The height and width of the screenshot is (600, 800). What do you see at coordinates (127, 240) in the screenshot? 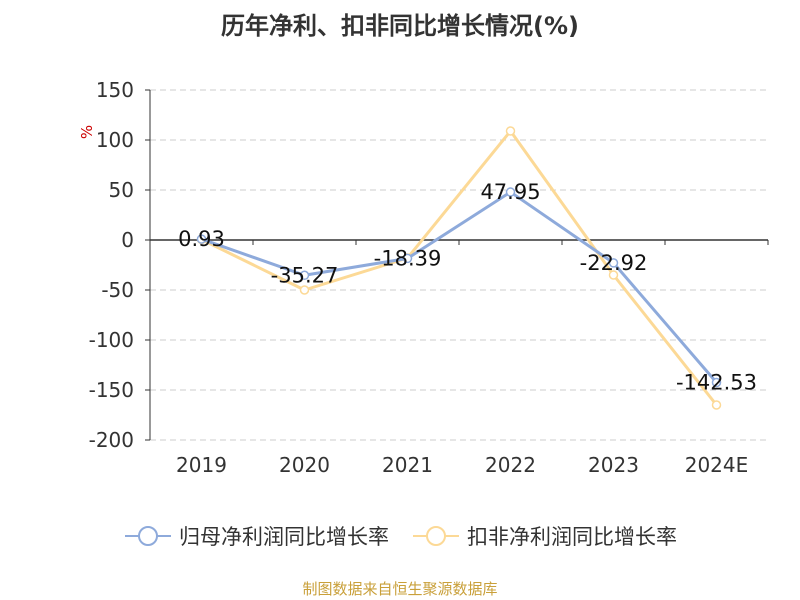
I see `y-tick-label: 0` at bounding box center [127, 240].